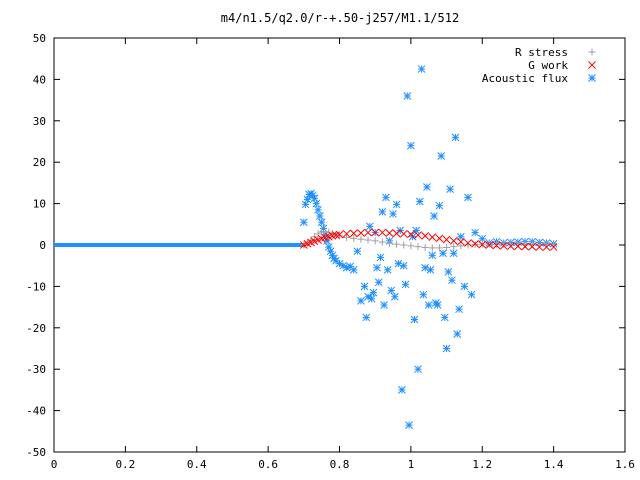  I want to click on y-tick-label: 0, so click(42, 245).